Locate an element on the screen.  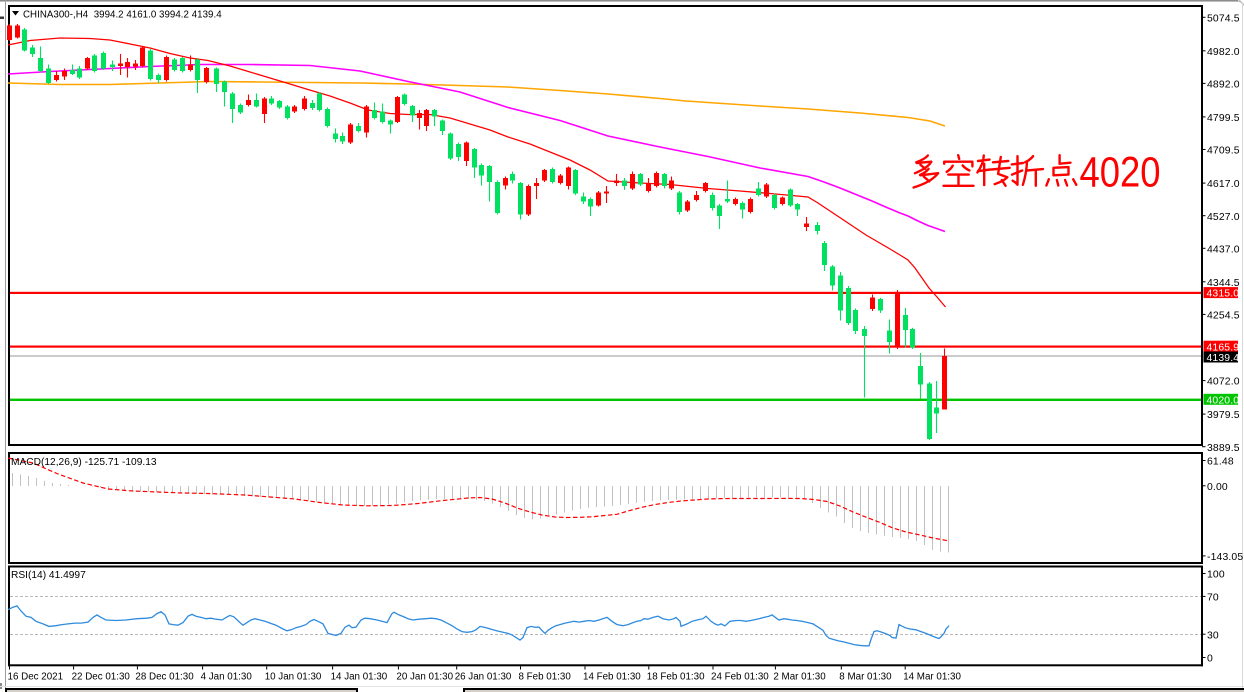
svg-text: 16 Dec 2021 is located at coordinates (36, 677).